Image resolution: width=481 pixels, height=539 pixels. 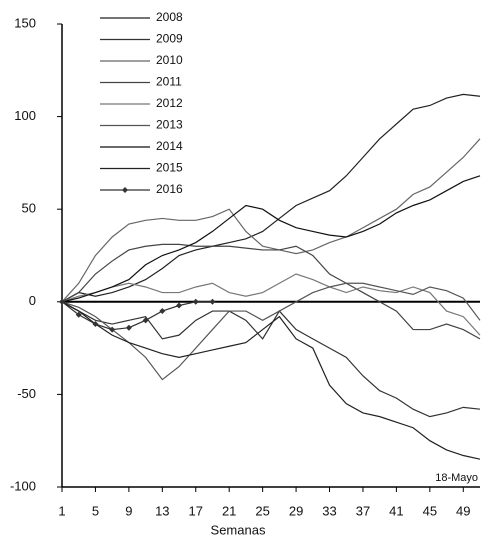 What do you see at coordinates (430, 510) in the screenshot?
I see `x-tick-label: 45` at bounding box center [430, 510].